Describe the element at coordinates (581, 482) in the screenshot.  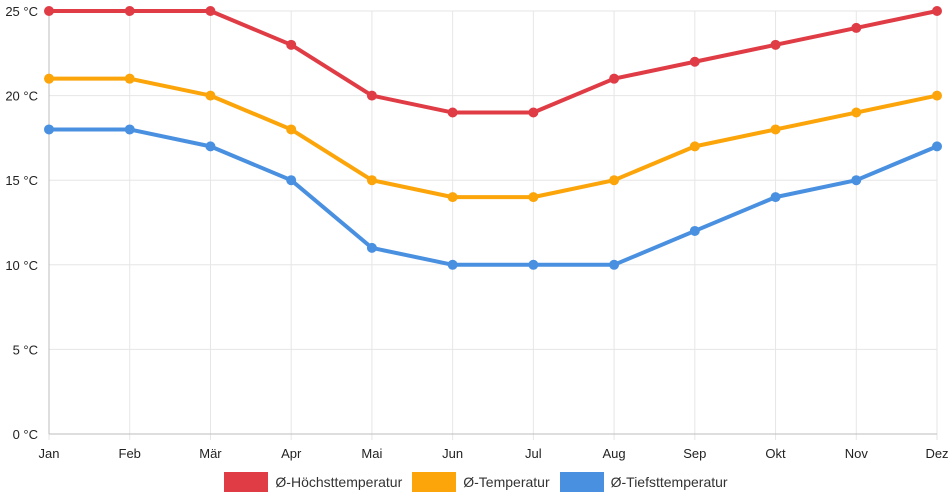
I see `legend-swatch-min` at that location.